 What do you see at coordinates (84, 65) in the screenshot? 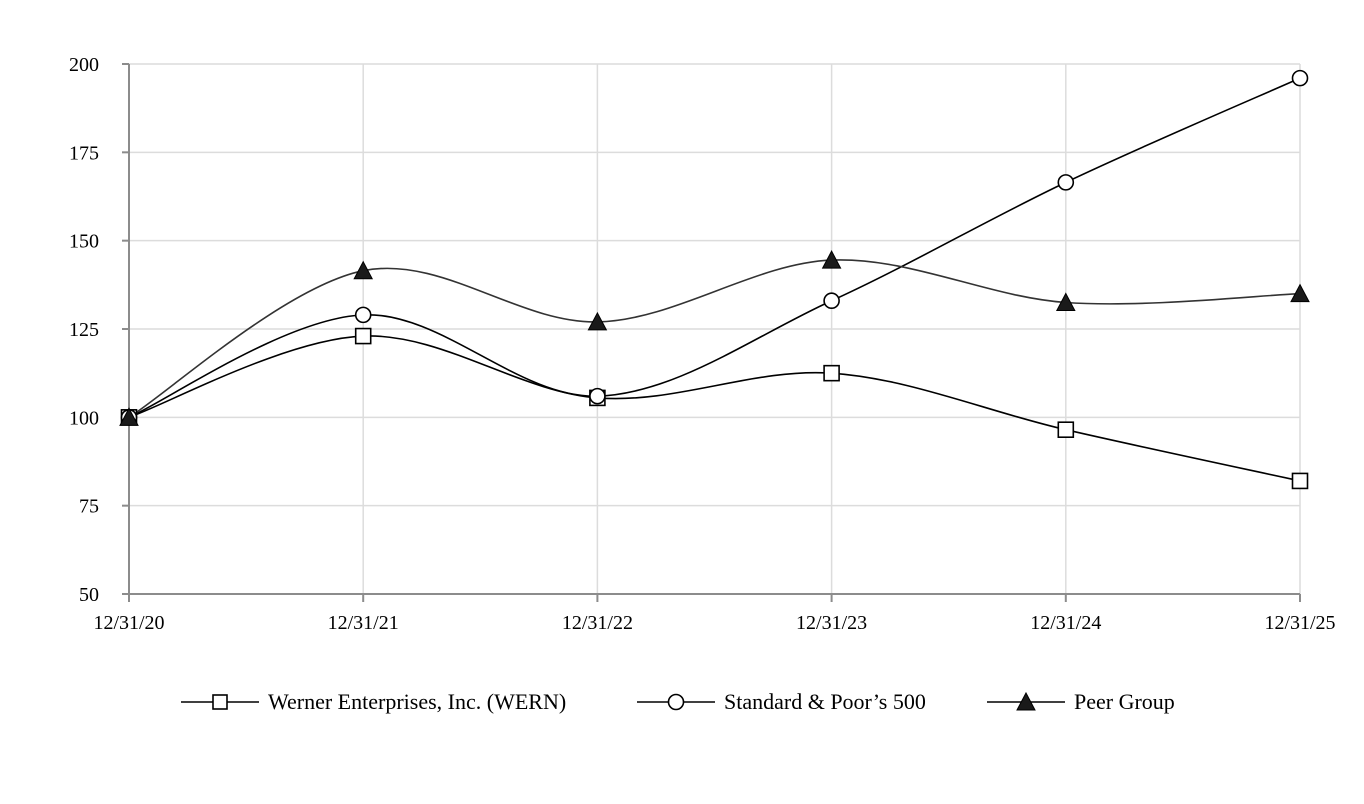
I see `y-tick-label: 200` at bounding box center [84, 65].